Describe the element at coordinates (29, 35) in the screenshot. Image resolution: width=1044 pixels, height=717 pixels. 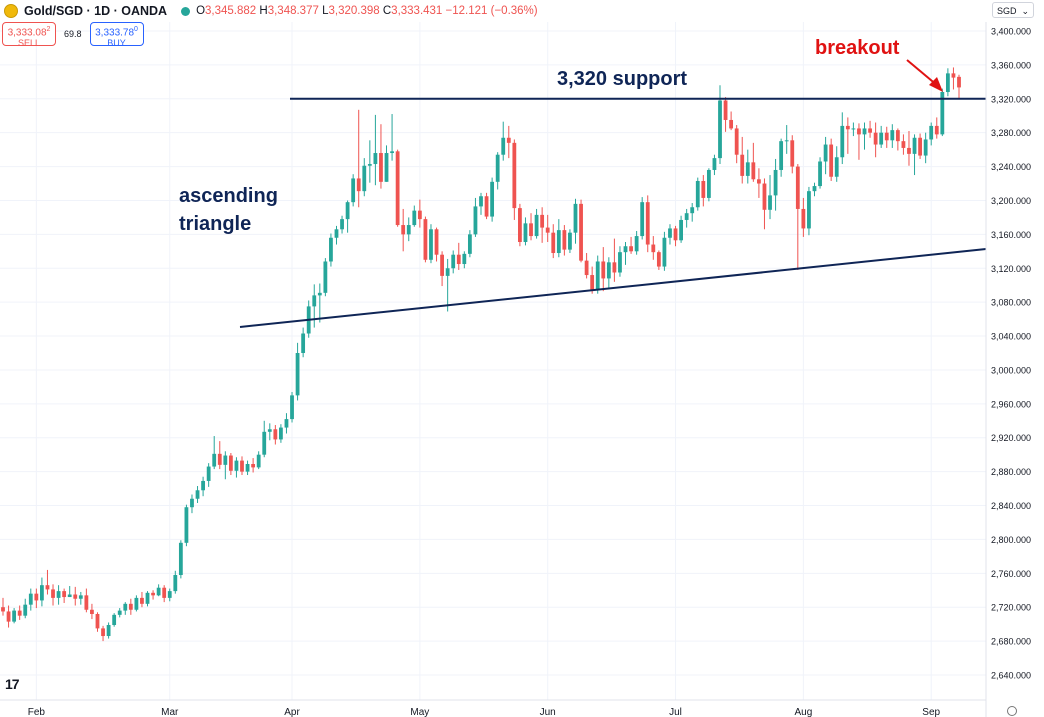
I see `sell-button: 3,333.082 SELL` at that location.